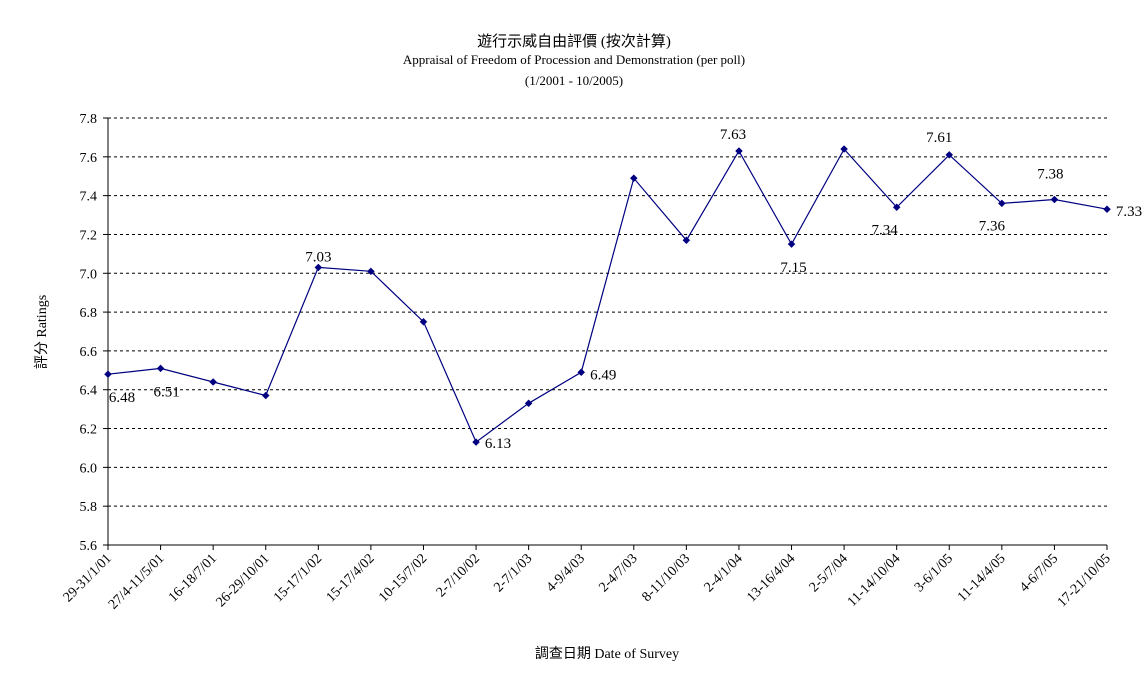 The height and width of the screenshot is (682, 1148). I want to click on y-tick-label: 6.4, so click(89, 391).